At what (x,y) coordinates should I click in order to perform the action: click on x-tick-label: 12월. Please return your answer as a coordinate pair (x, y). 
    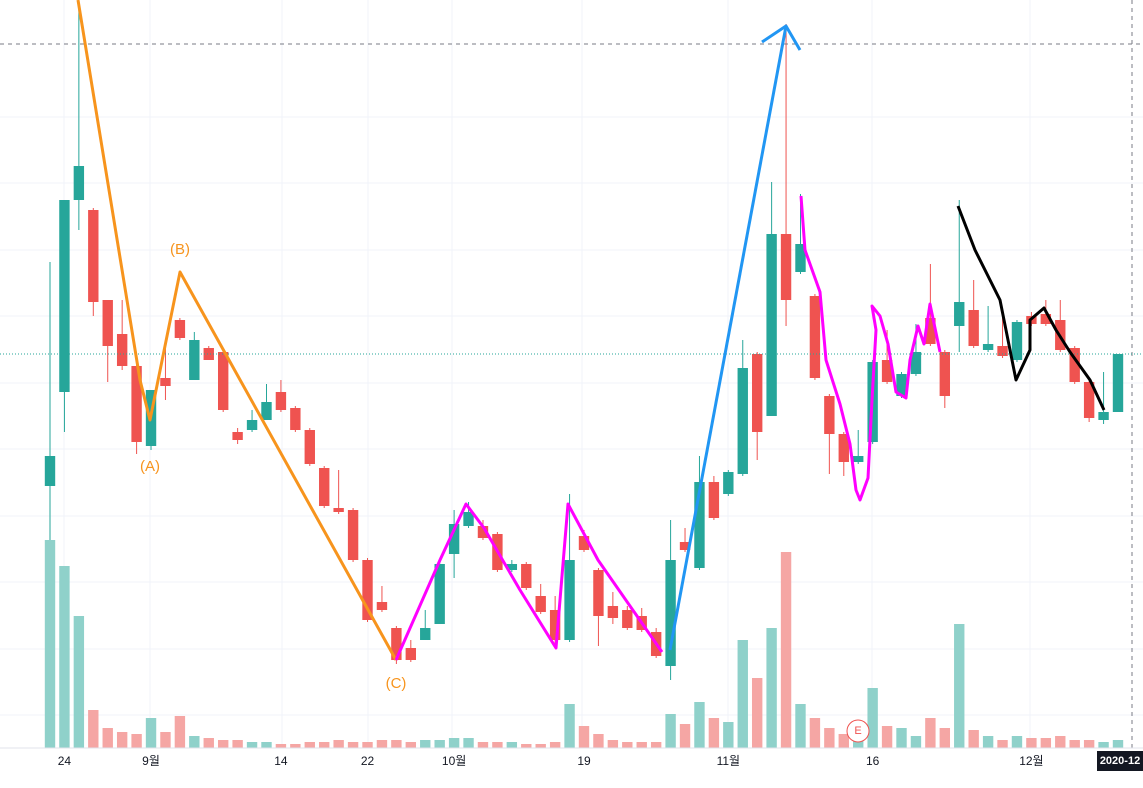
    Looking at the image, I should click on (1031, 761).